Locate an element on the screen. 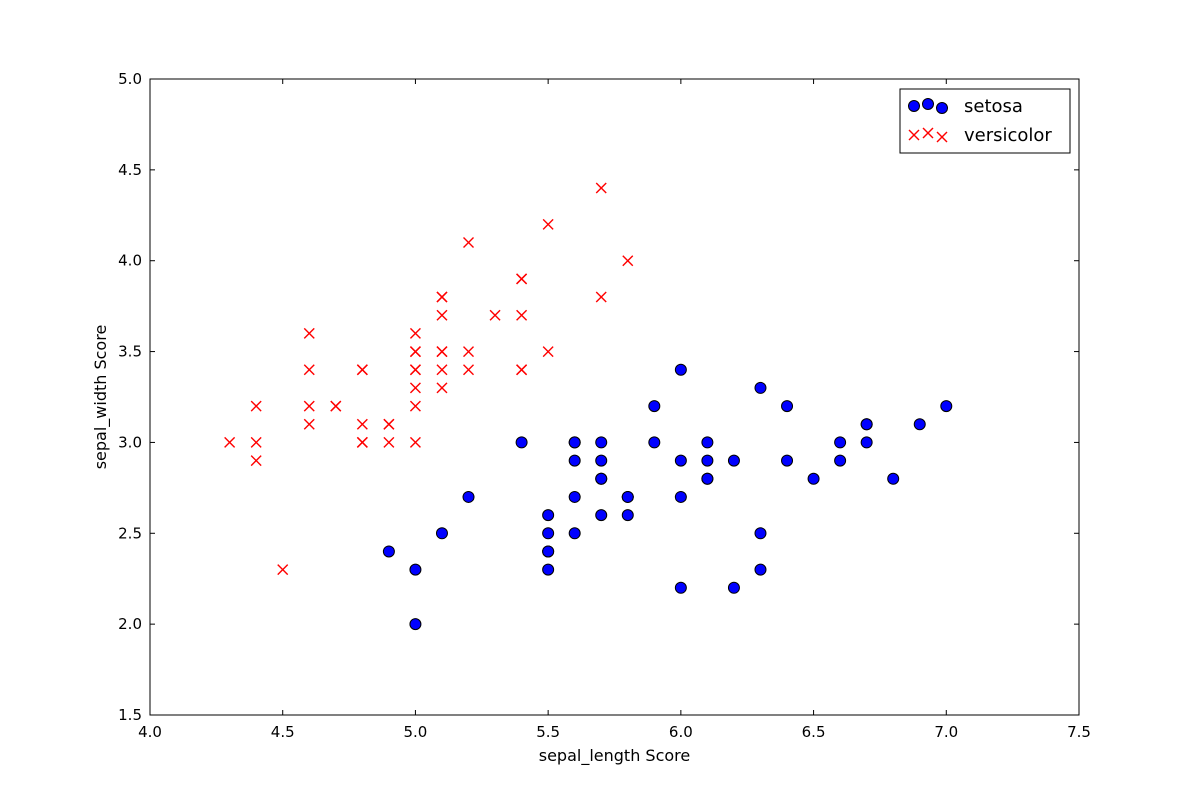 The height and width of the screenshot is (796, 1200). x-tick-label: 7.5 is located at coordinates (1079, 732).